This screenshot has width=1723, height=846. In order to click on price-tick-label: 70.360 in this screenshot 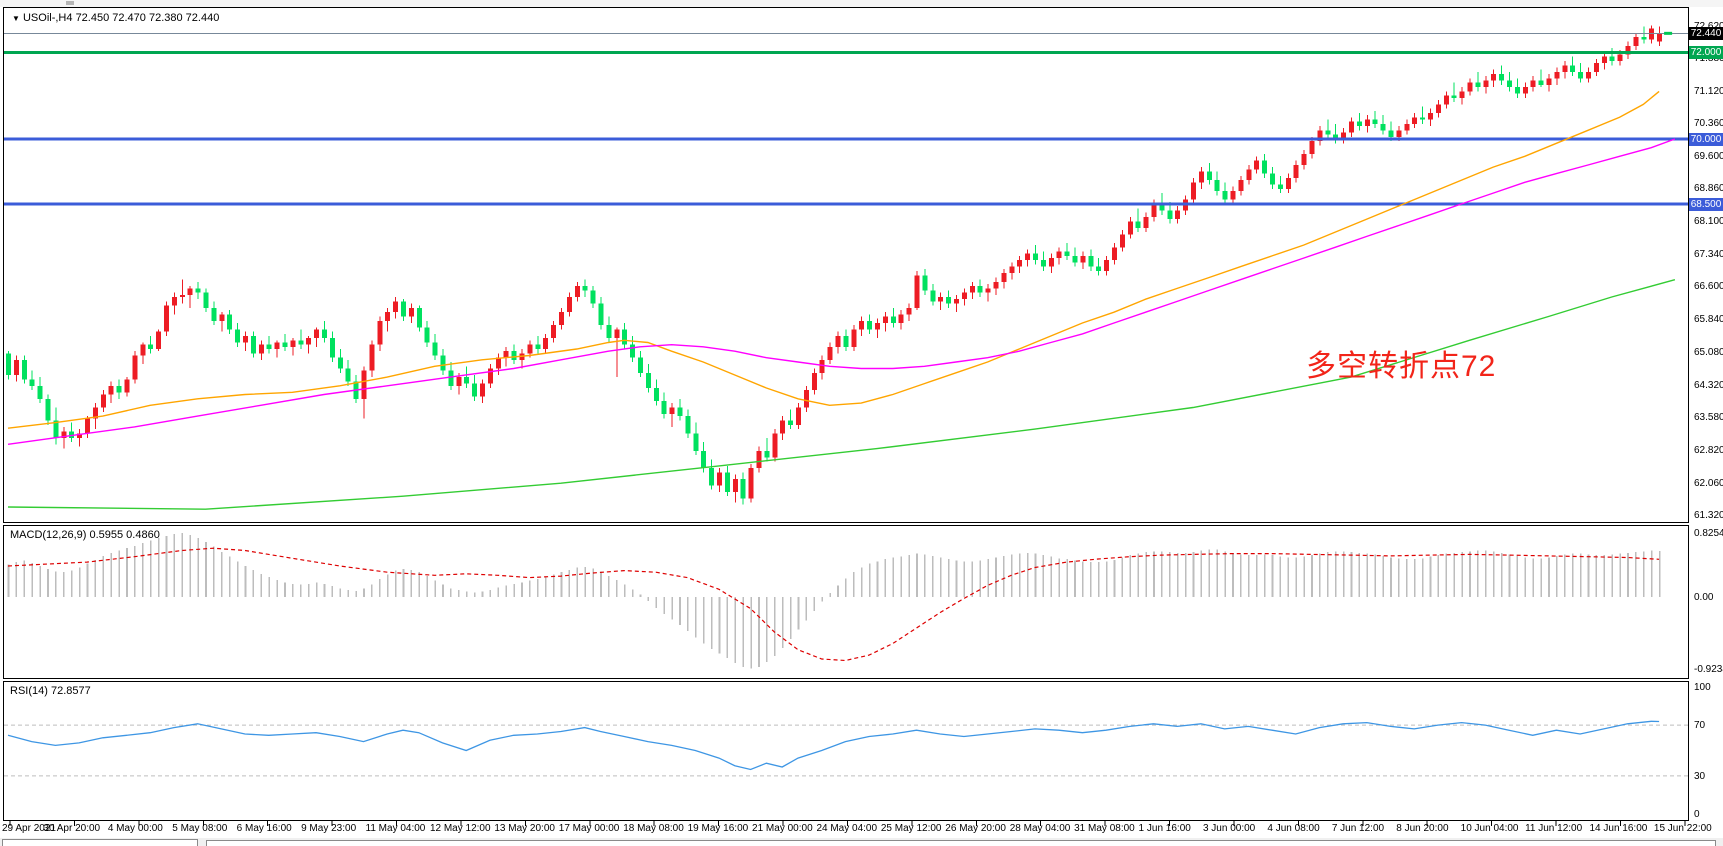, I will do `click(1708, 124)`.